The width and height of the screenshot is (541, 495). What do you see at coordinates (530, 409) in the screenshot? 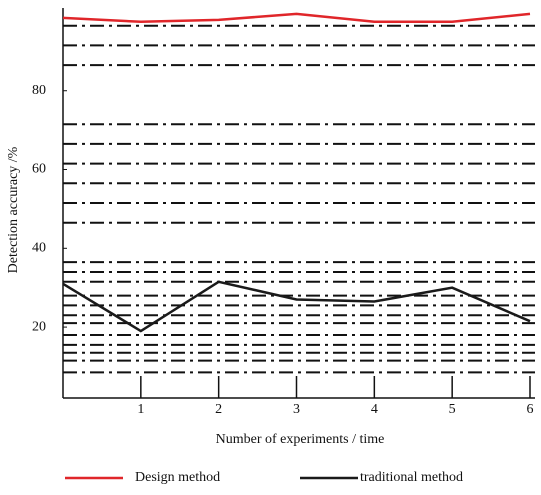
I see `x-tick-label: 6` at bounding box center [530, 409].